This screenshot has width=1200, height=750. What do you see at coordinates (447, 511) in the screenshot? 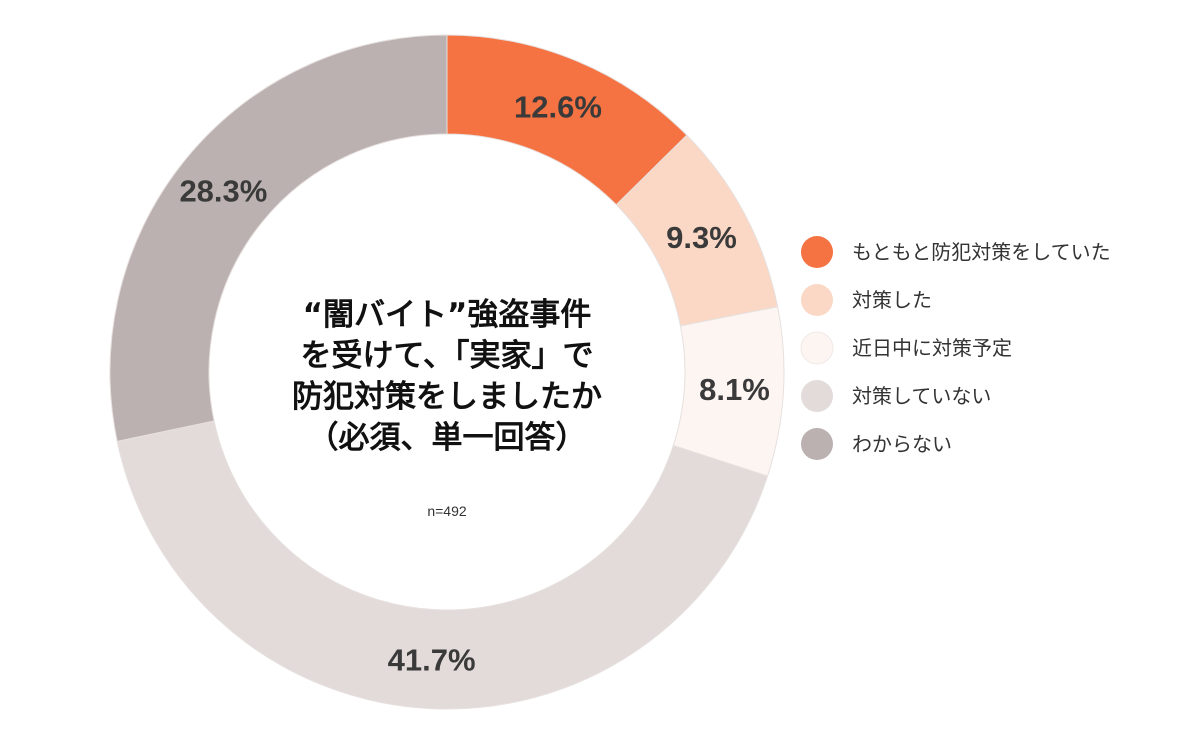
I see `sample-size-note: n=492` at bounding box center [447, 511].